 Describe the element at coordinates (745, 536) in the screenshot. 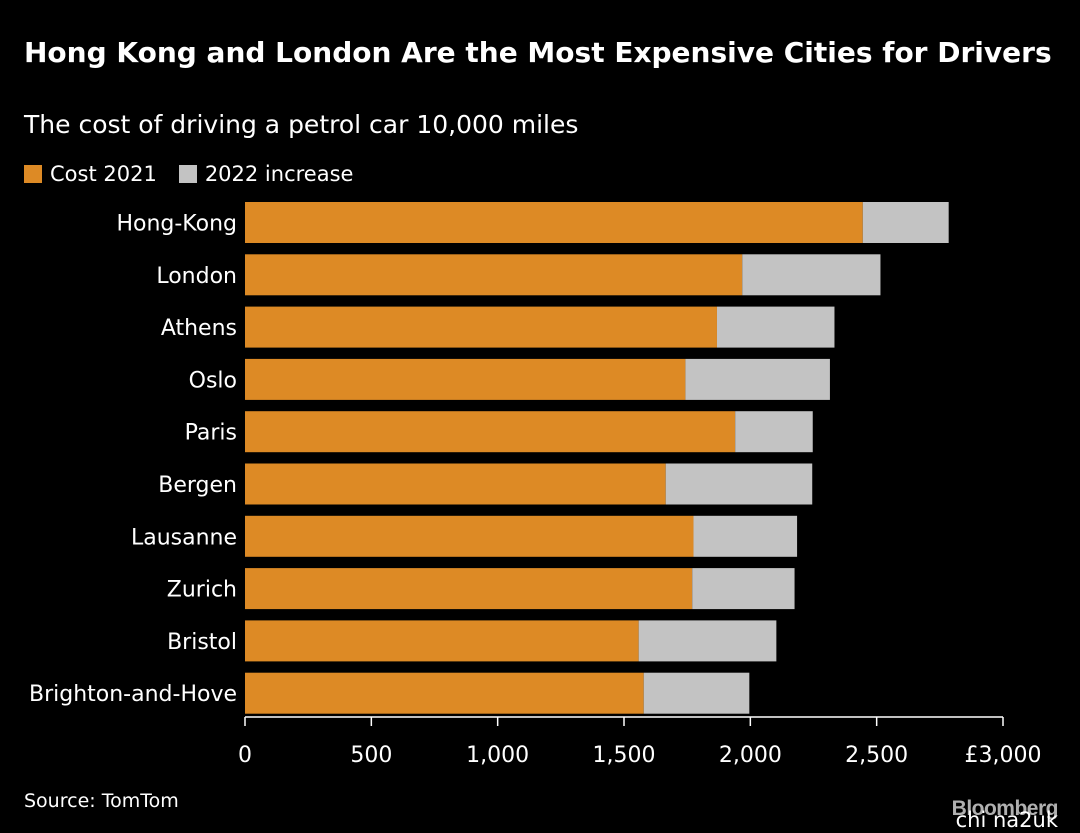

I see `bar-lausanne-2022-increase` at that location.